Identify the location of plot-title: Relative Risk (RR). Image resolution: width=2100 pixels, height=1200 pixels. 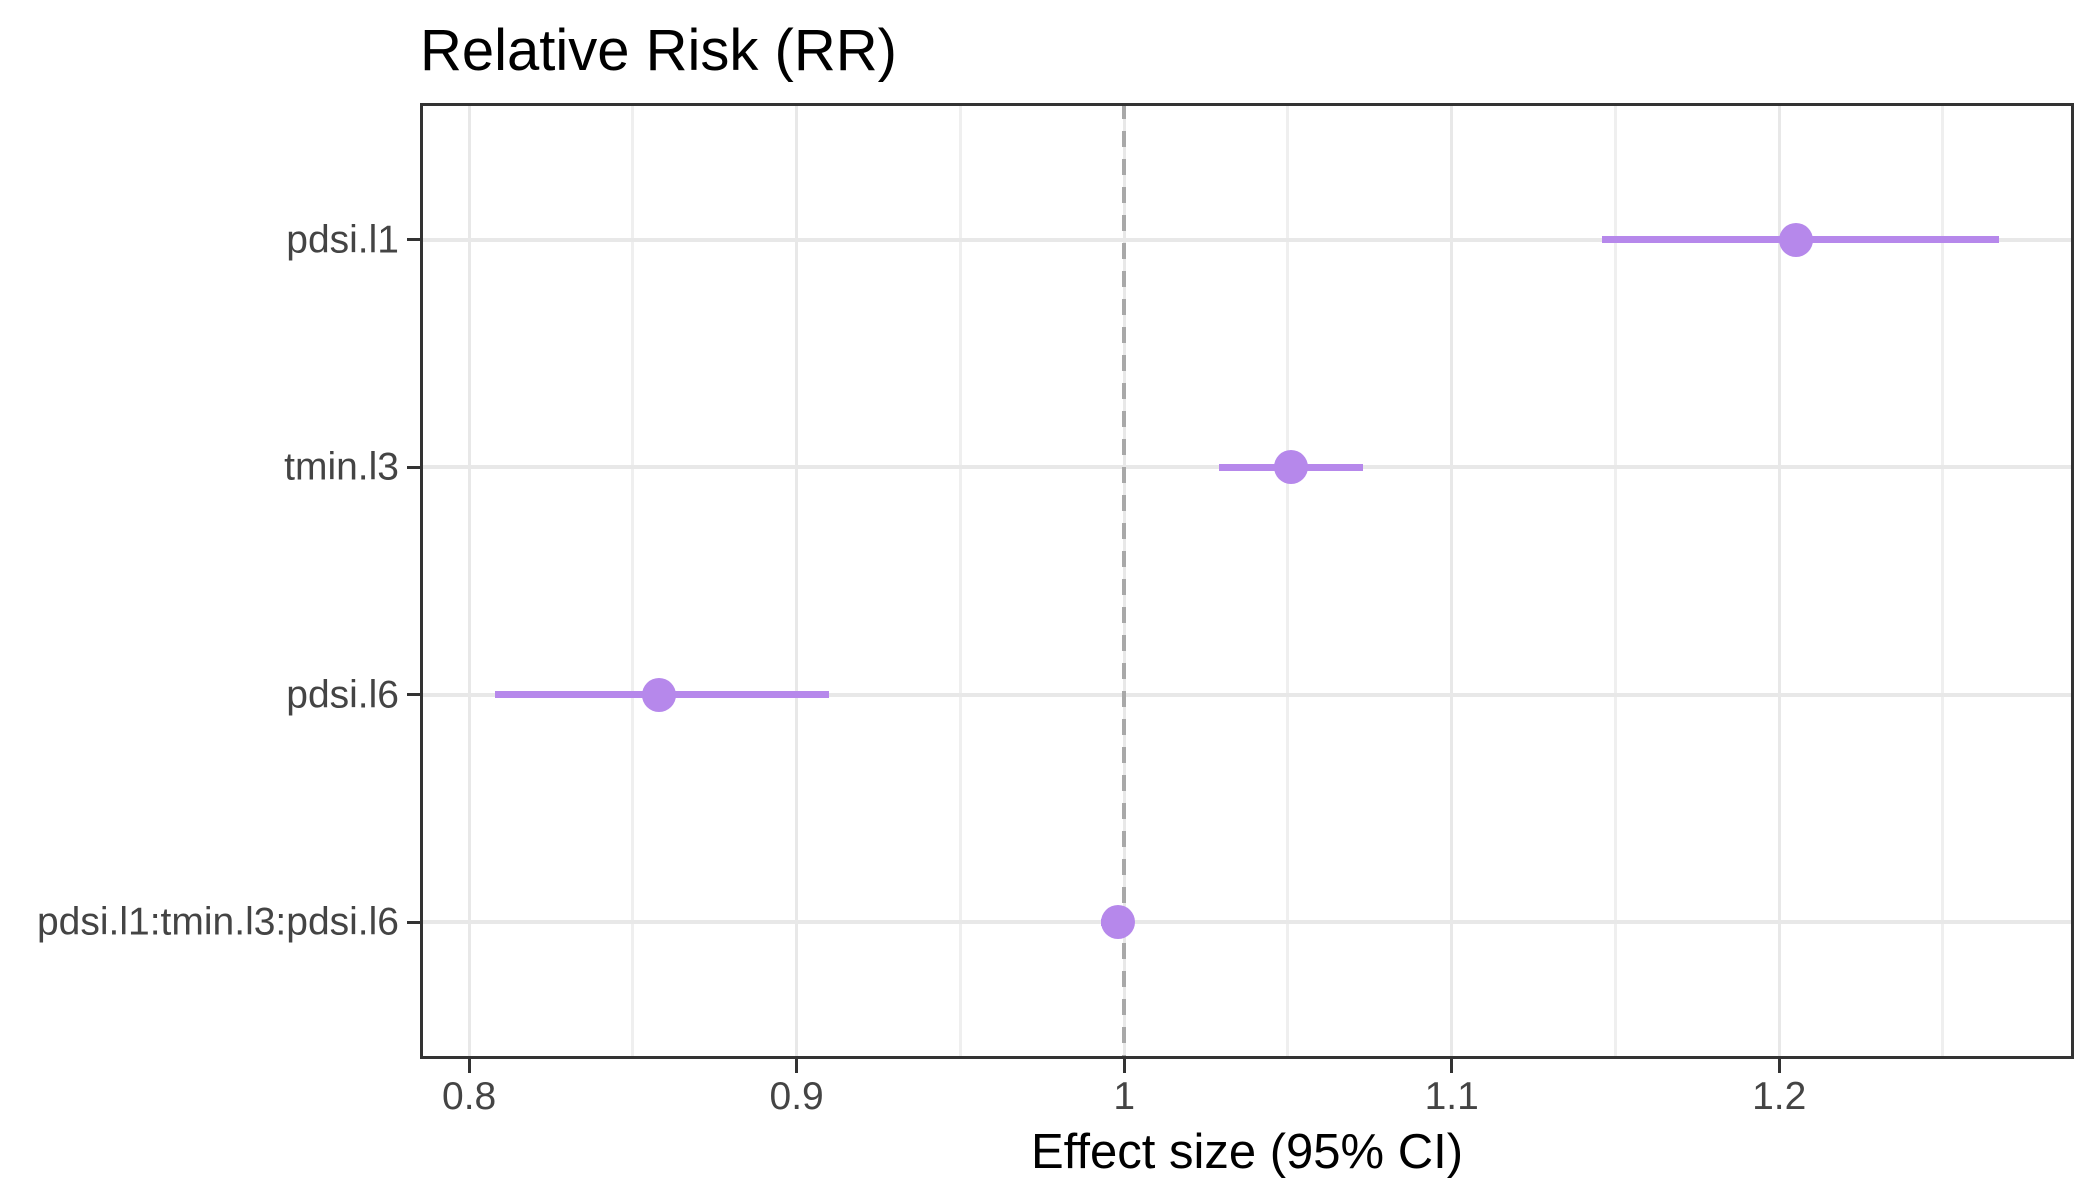
(658, 50).